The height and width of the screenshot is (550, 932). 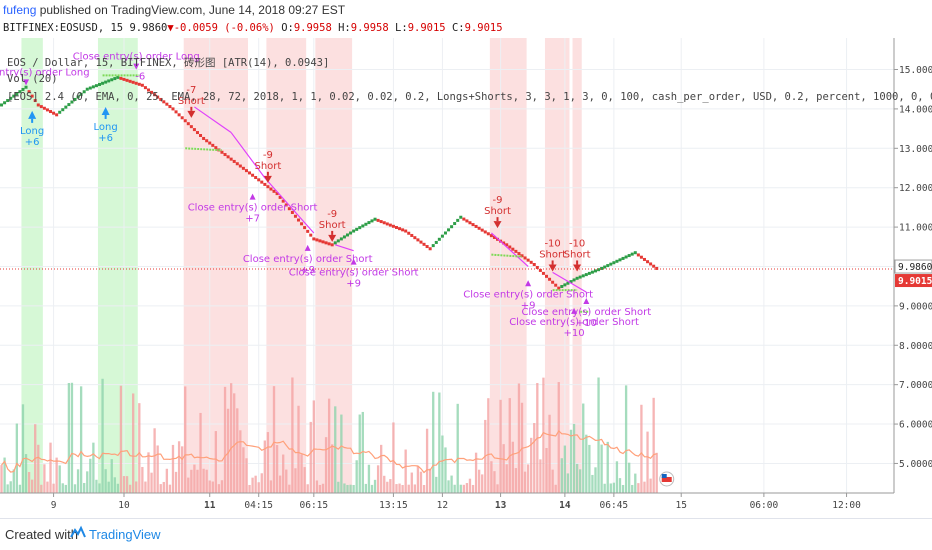 What do you see at coordinates (20, 10) in the screenshot?
I see `author-link: fufeng` at bounding box center [20, 10].